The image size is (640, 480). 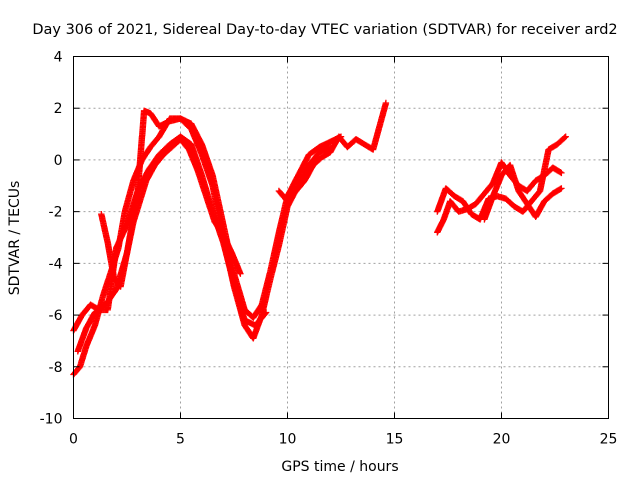 What do you see at coordinates (51, 420) in the screenshot?
I see `y-tick-label: -10` at bounding box center [51, 420].